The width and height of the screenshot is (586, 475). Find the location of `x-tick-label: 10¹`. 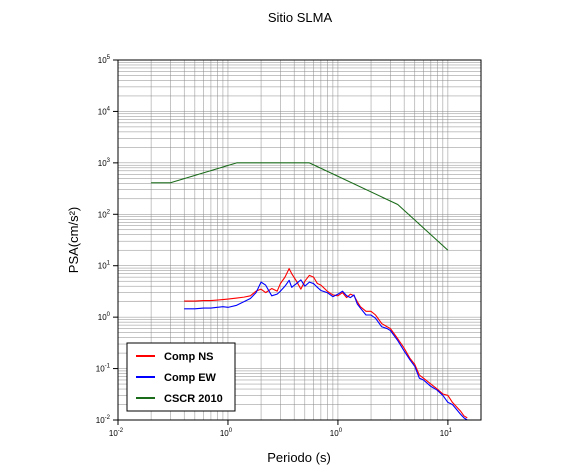

x-tick-label: 10¹ is located at coordinates (446, 433).